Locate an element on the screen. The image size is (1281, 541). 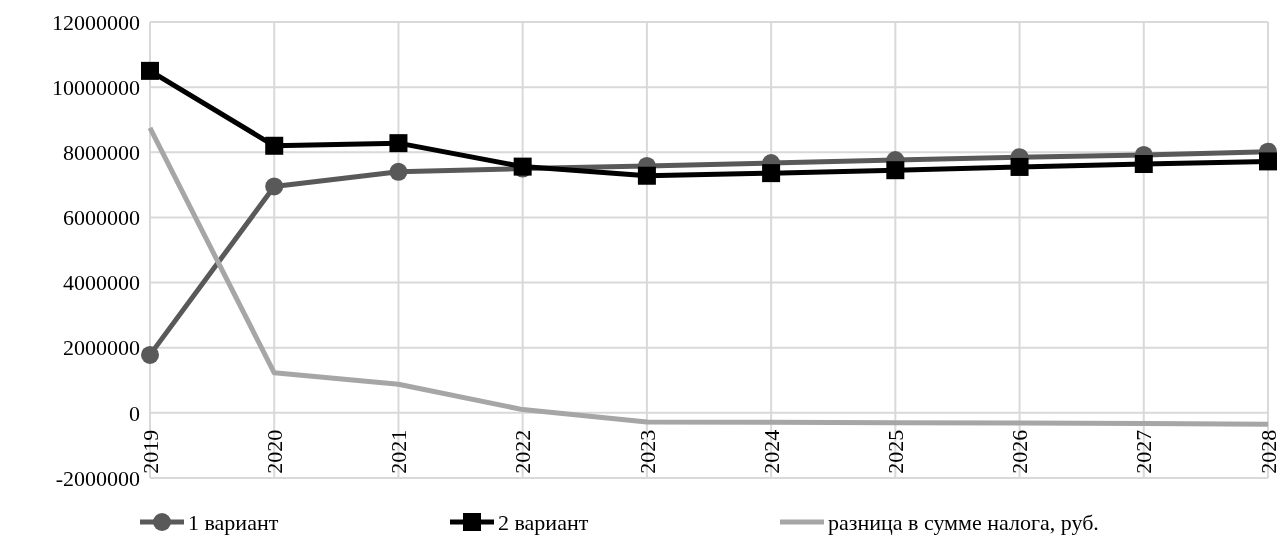
x-tick-label: 2019 is located at coordinates (150, 451).